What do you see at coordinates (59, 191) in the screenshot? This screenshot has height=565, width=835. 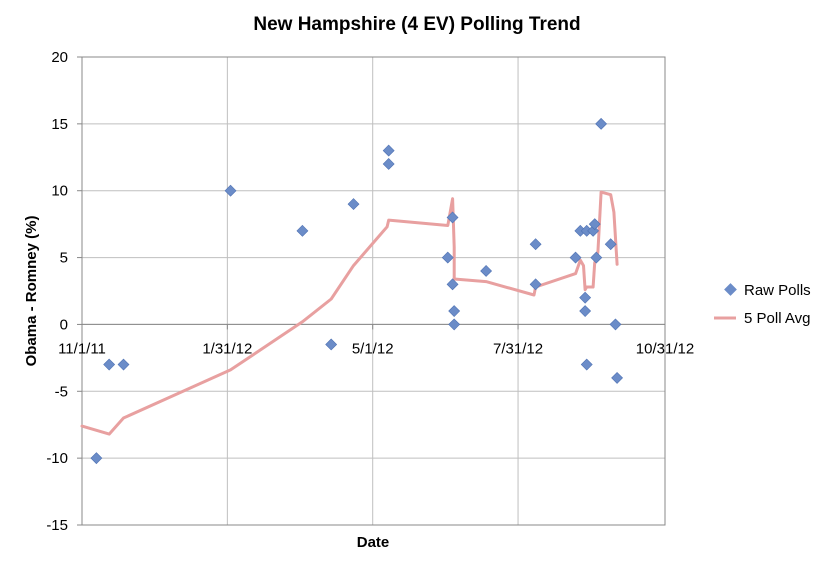 I see `y-tick-label: 10` at bounding box center [59, 191].